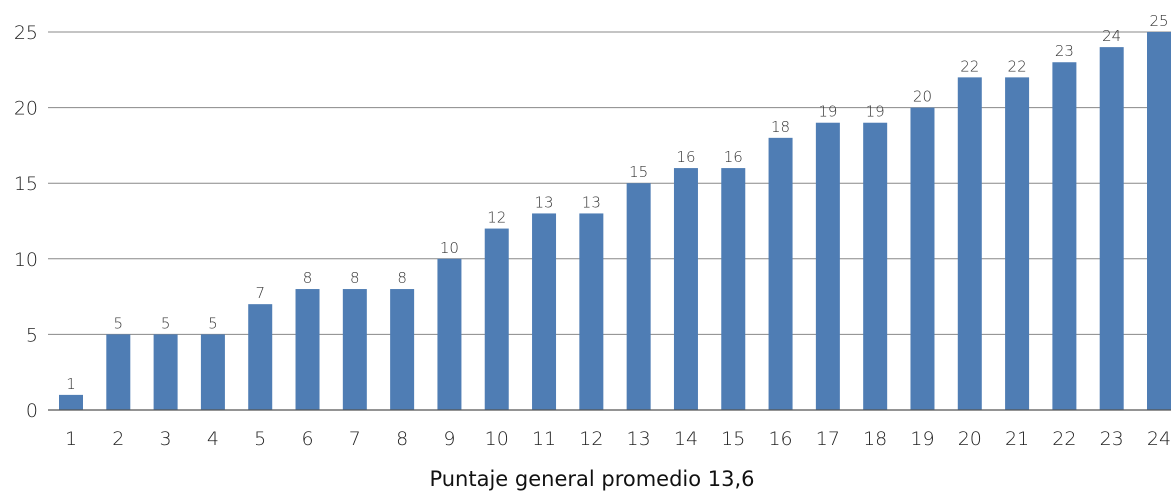  Describe the element at coordinates (638, 172) in the screenshot. I see `data-label: 15` at that location.